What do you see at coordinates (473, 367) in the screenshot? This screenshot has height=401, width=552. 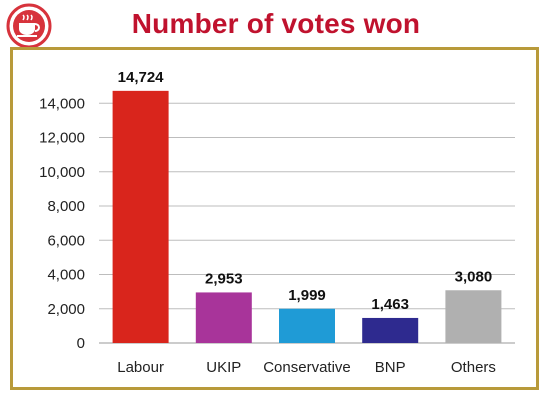 I see `x-category-label: Others` at bounding box center [473, 367].